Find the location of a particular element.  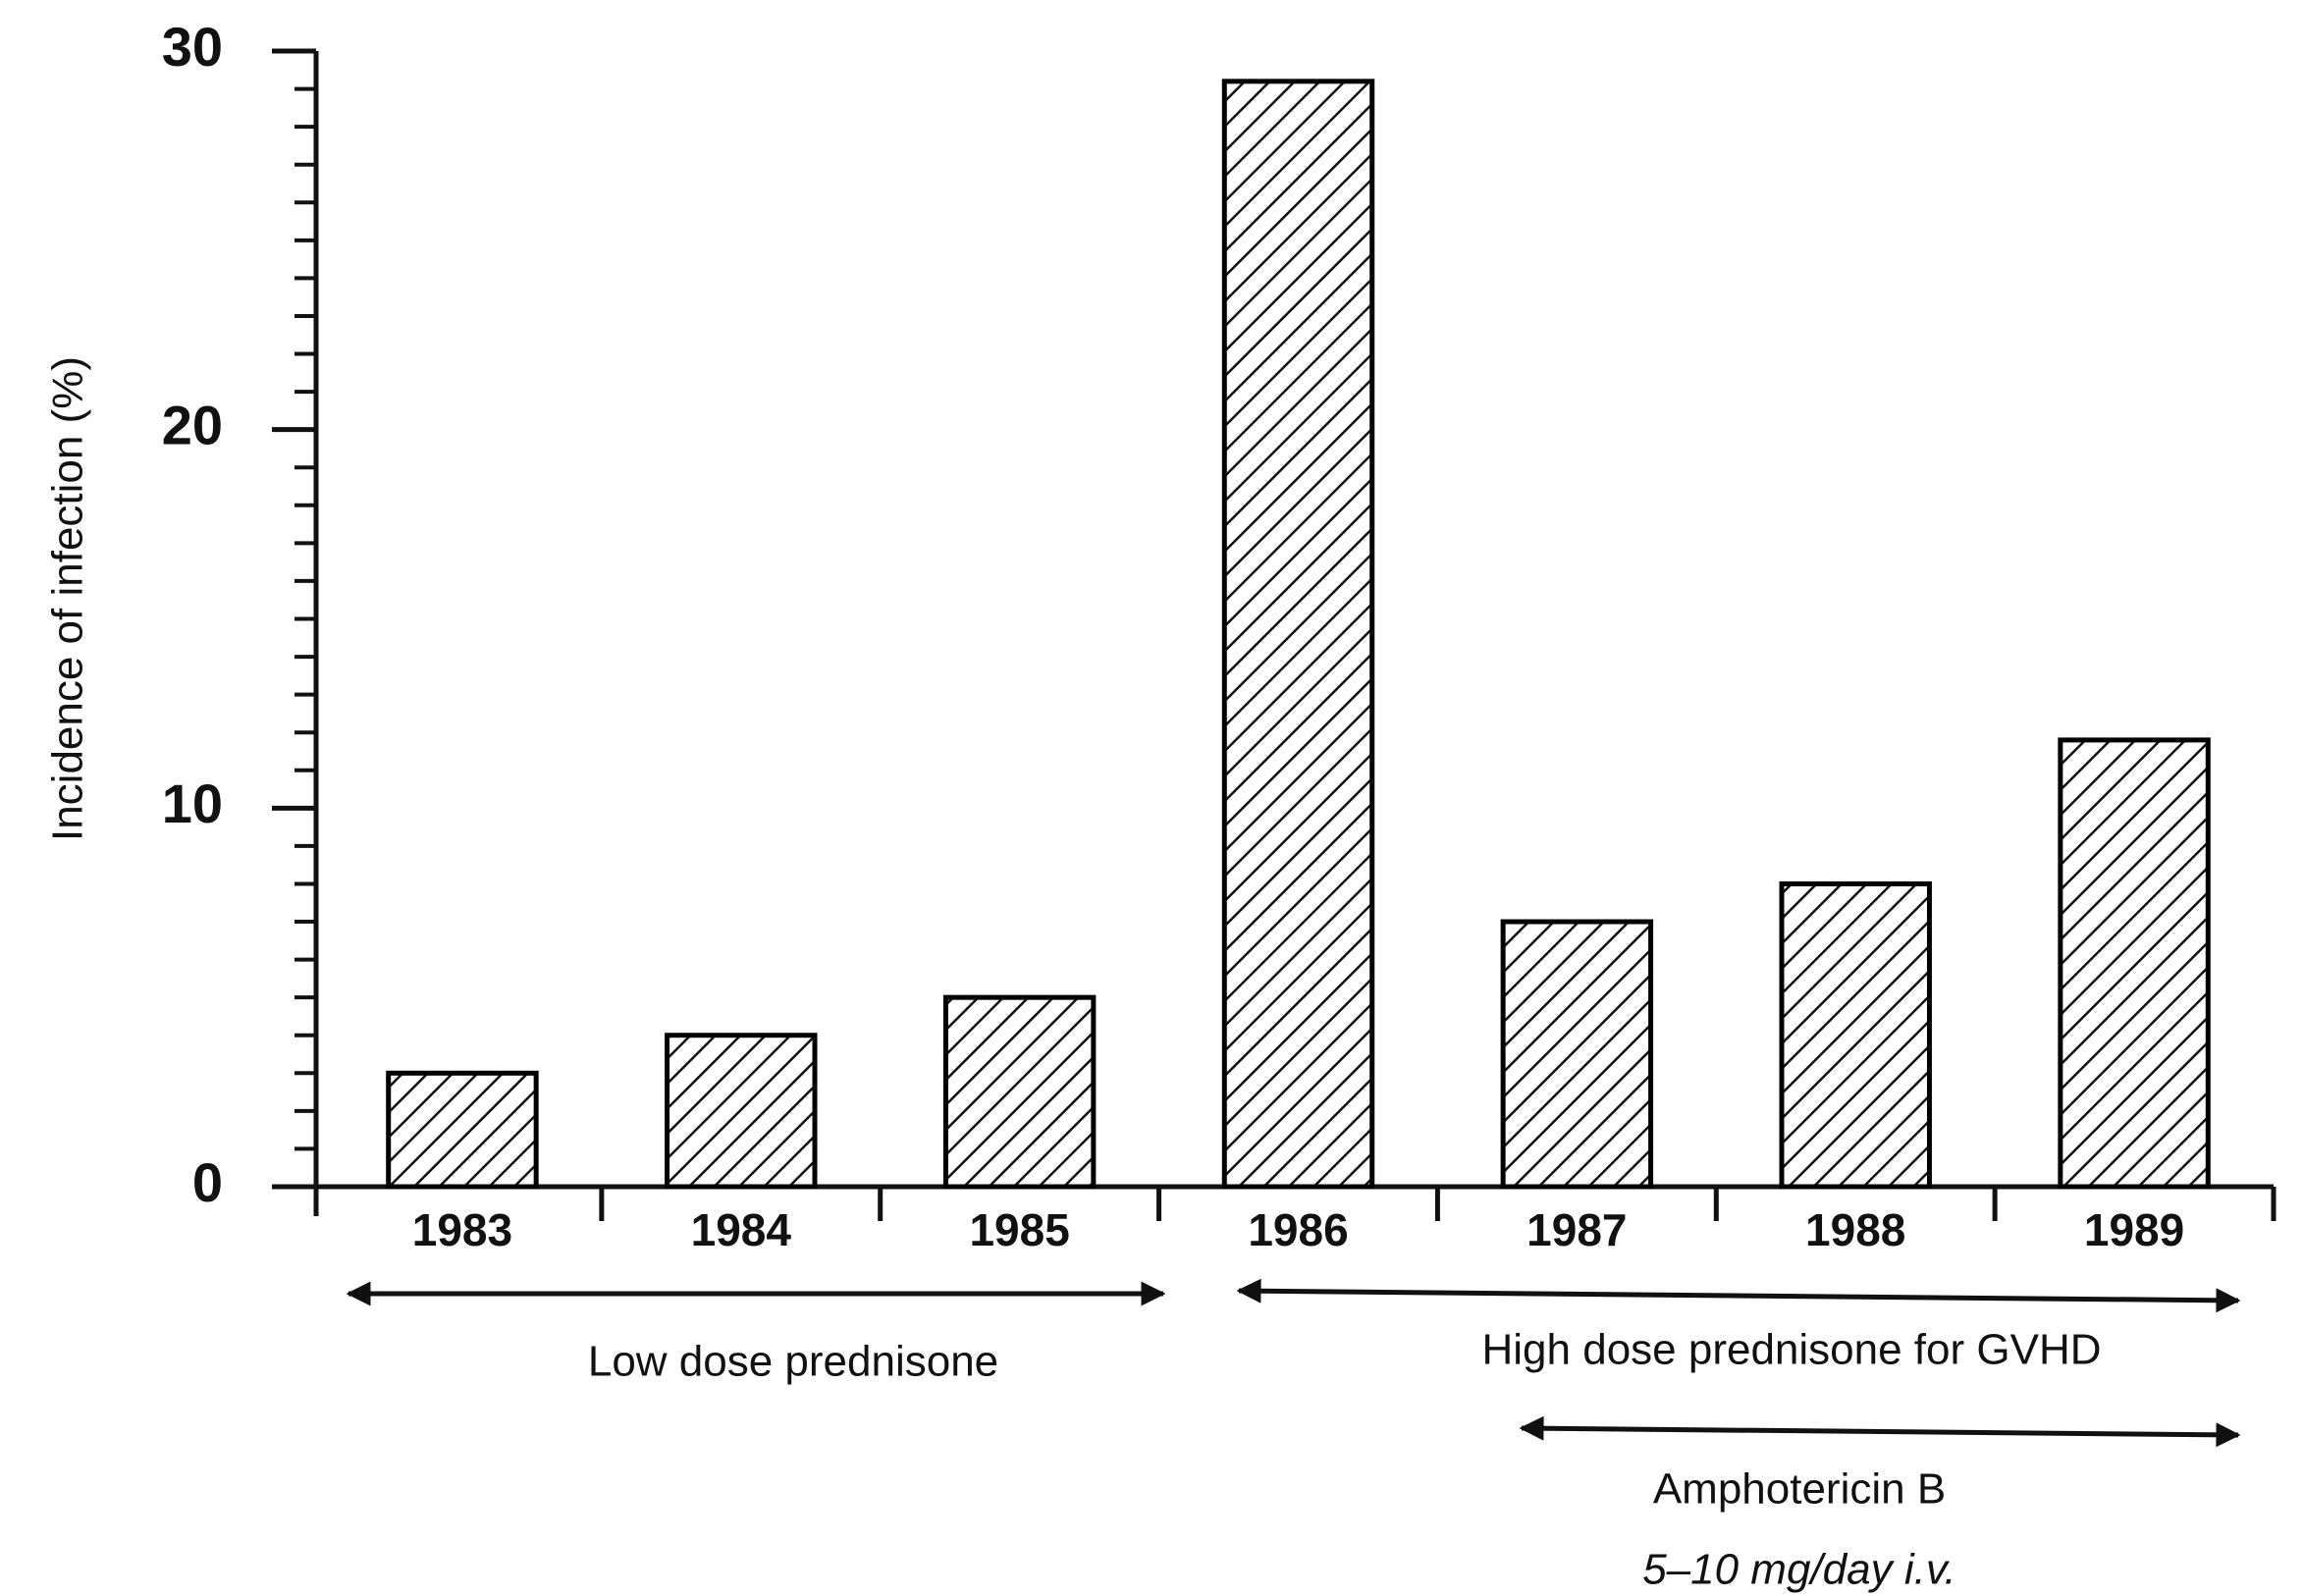

x-tick-label: 1988 is located at coordinates (1855, 1229).